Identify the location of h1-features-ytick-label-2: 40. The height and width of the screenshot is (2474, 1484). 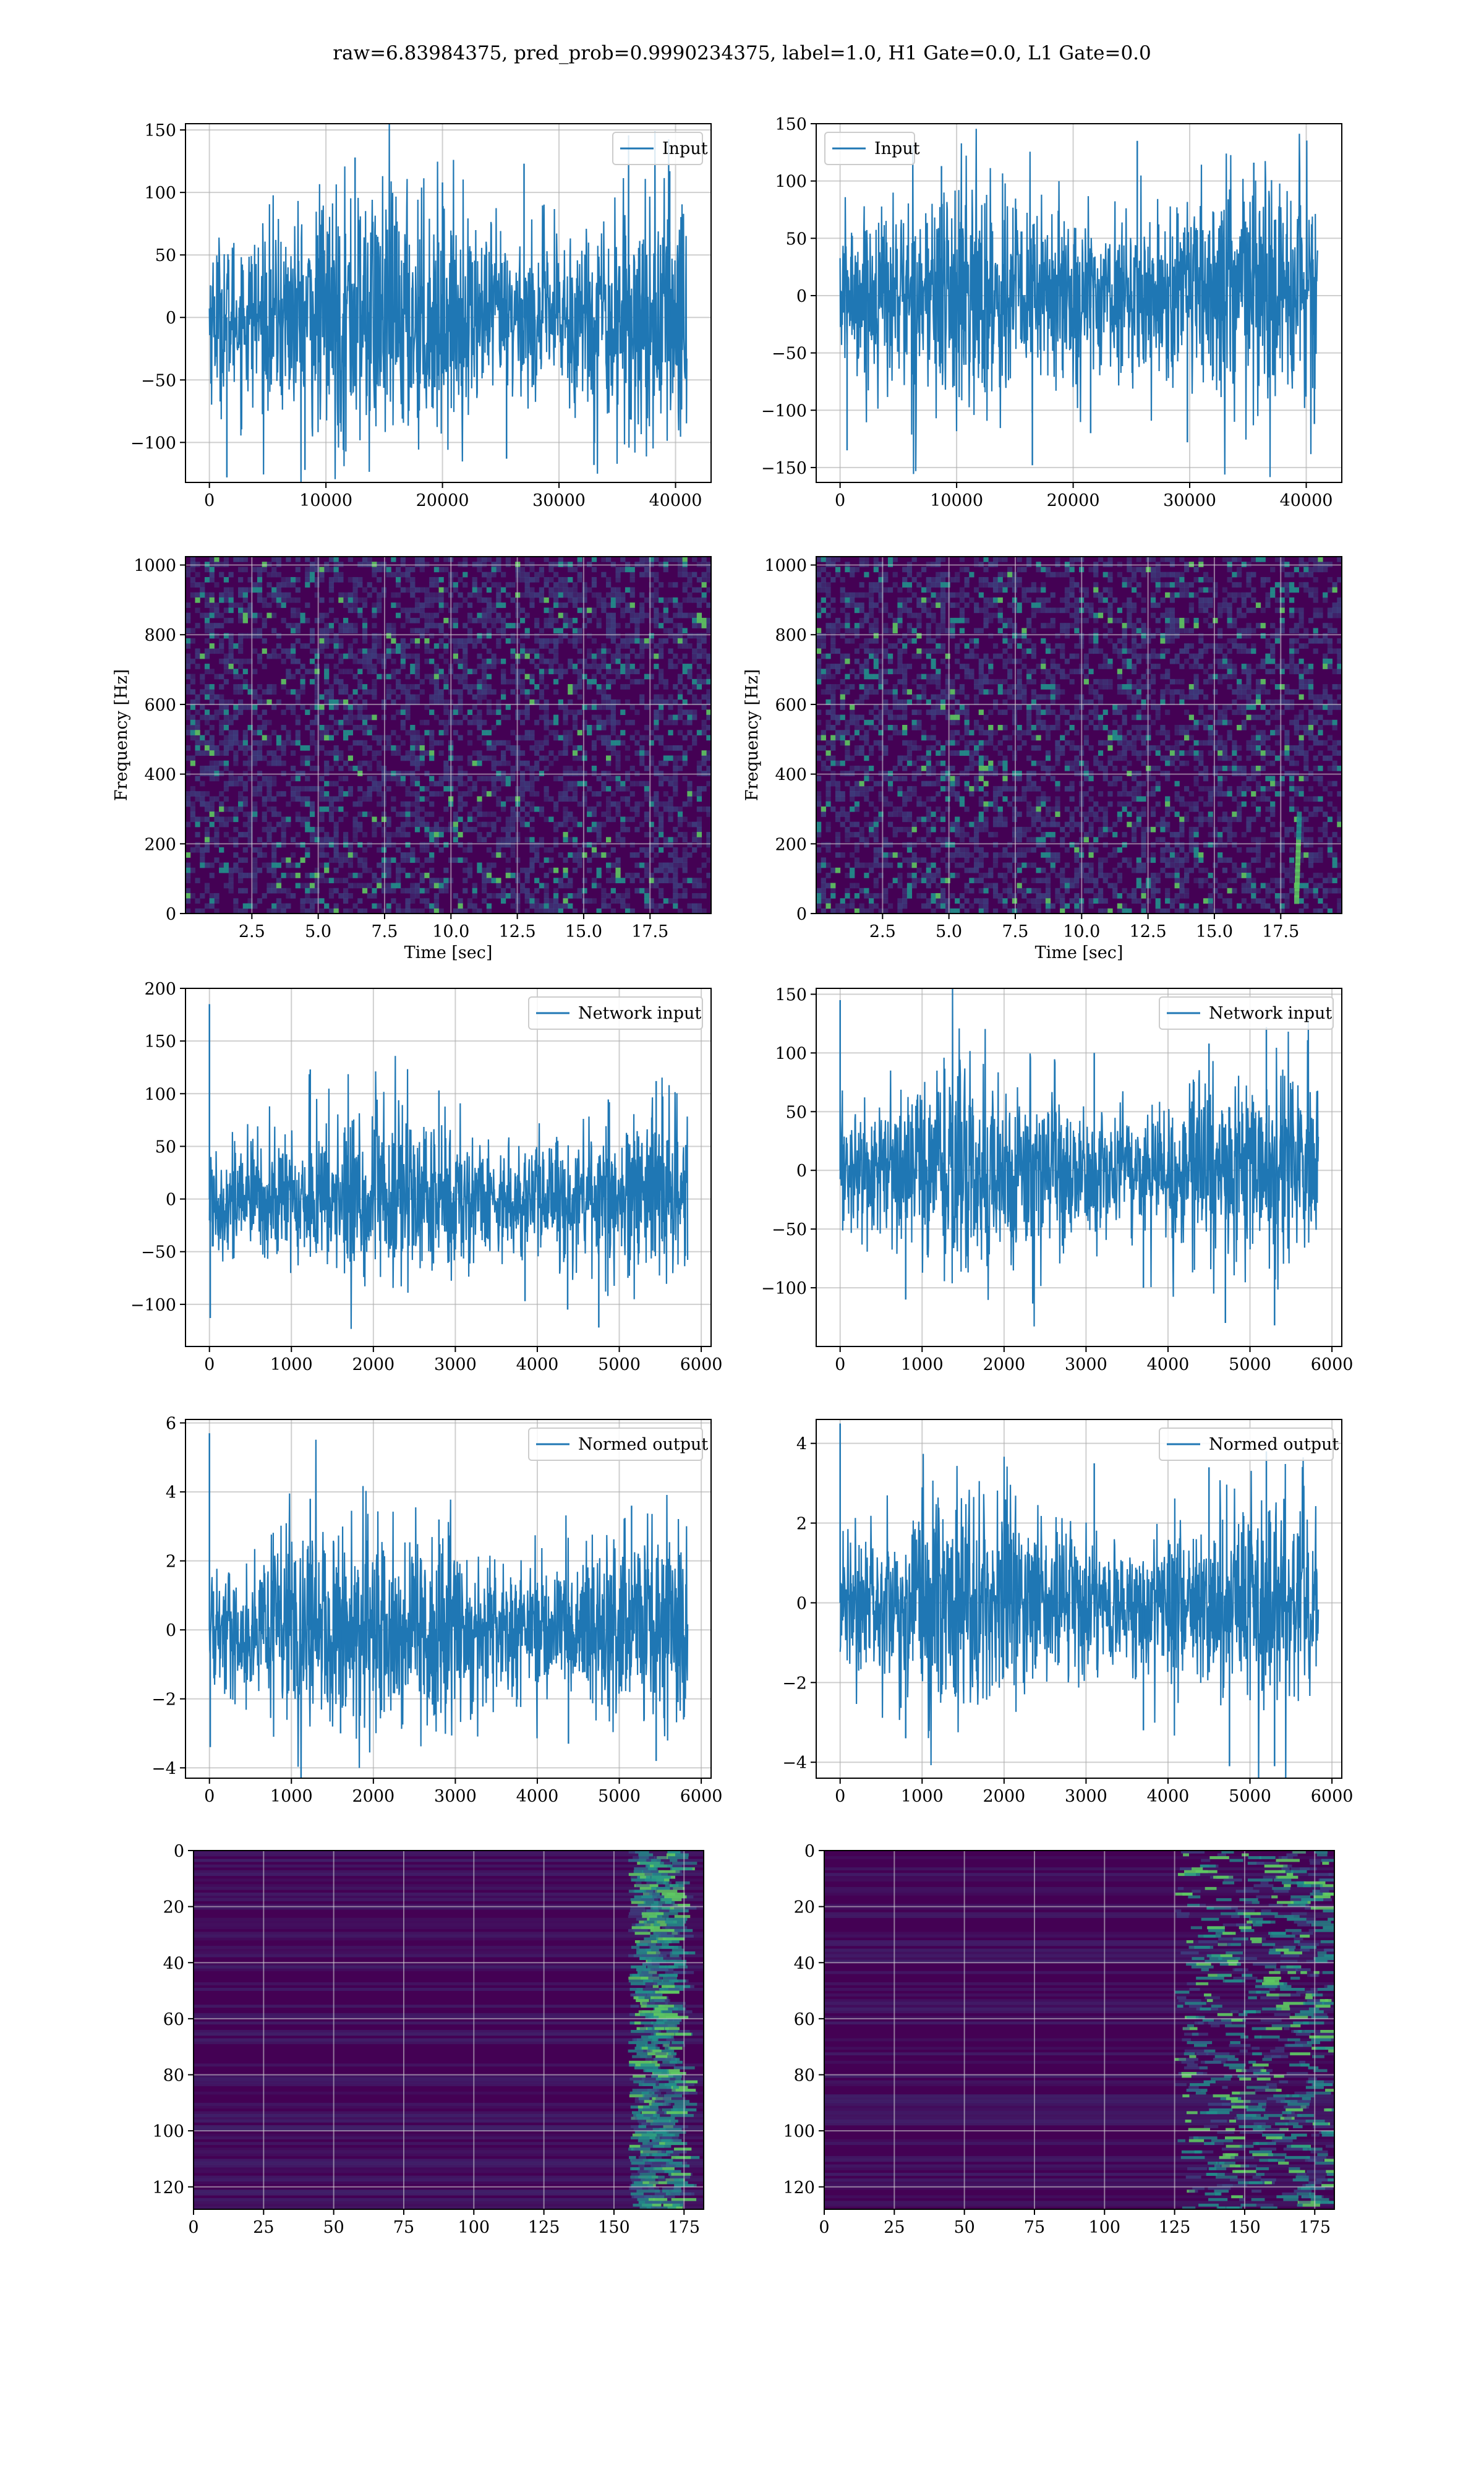
(173, 1964).